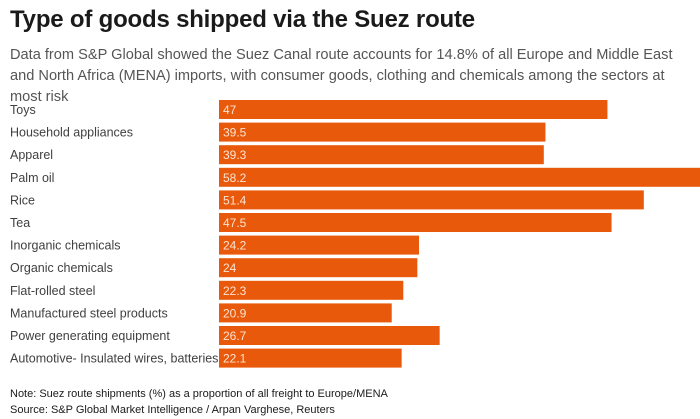 The height and width of the screenshot is (419, 700). I want to click on bar-value-label: 26.7, so click(235, 336).